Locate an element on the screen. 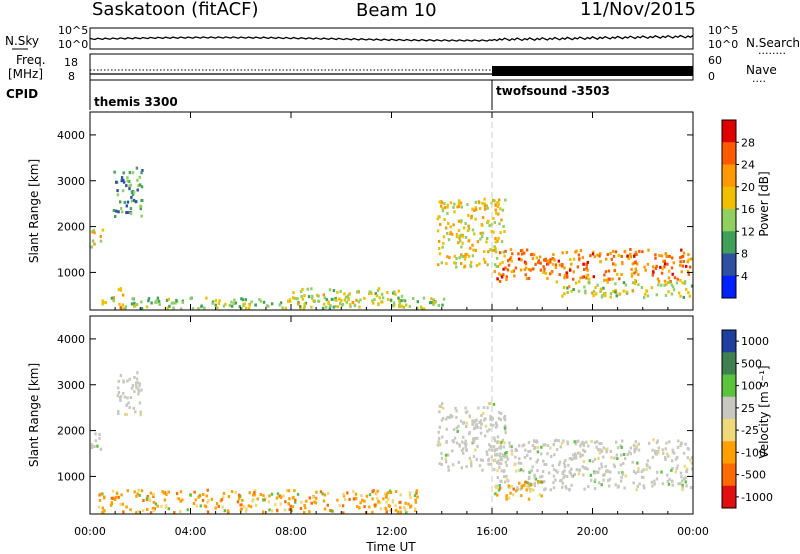 The image size is (800, 554). nsky-trace is located at coordinates (391, 38).